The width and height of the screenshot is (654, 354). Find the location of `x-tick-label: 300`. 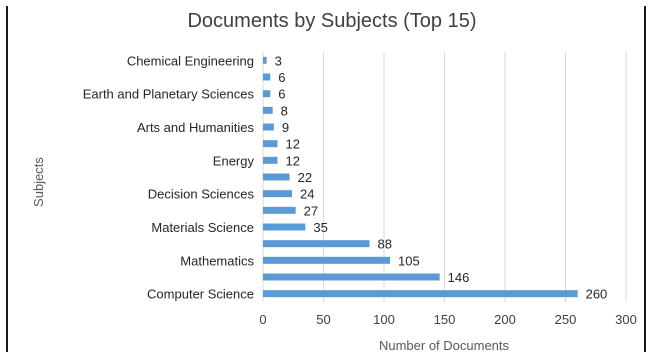

x-tick-label: 300 is located at coordinates (626, 319).